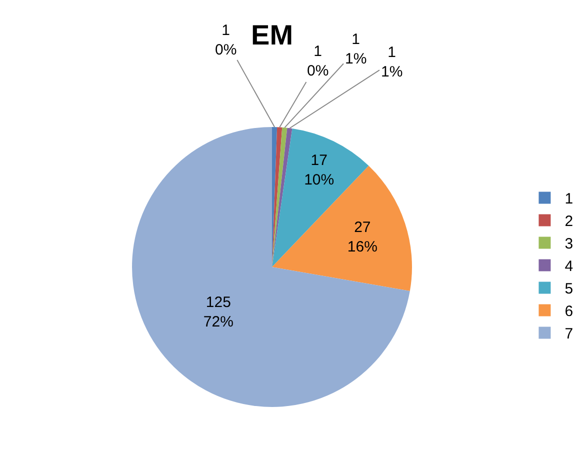 The width and height of the screenshot is (583, 450). I want to click on legend-label: 3, so click(569, 244).